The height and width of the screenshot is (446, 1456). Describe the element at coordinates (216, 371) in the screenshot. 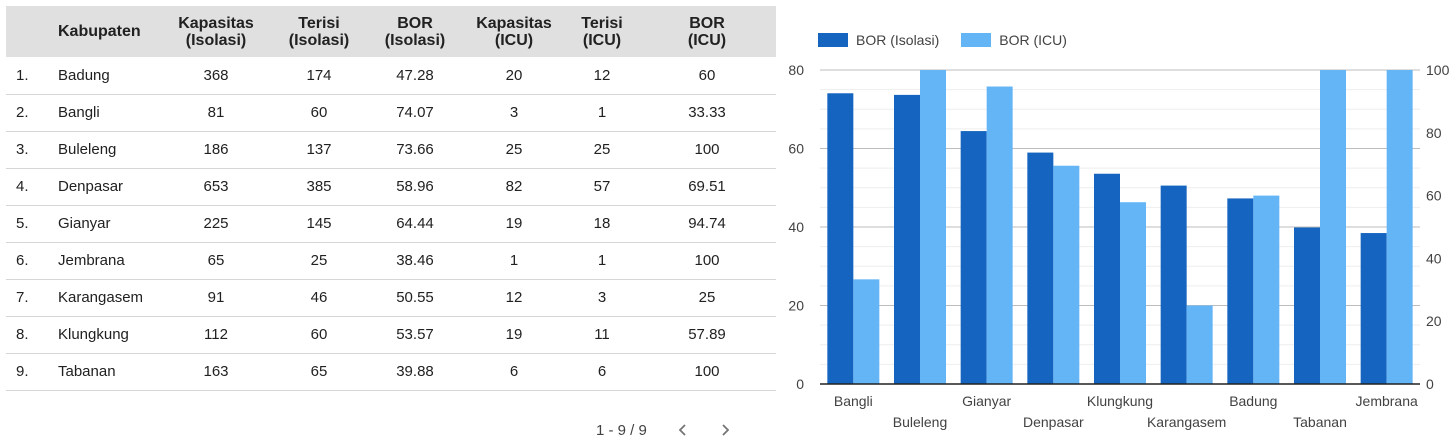

I see `cell-kapasitas-isolasi: 163` at that location.